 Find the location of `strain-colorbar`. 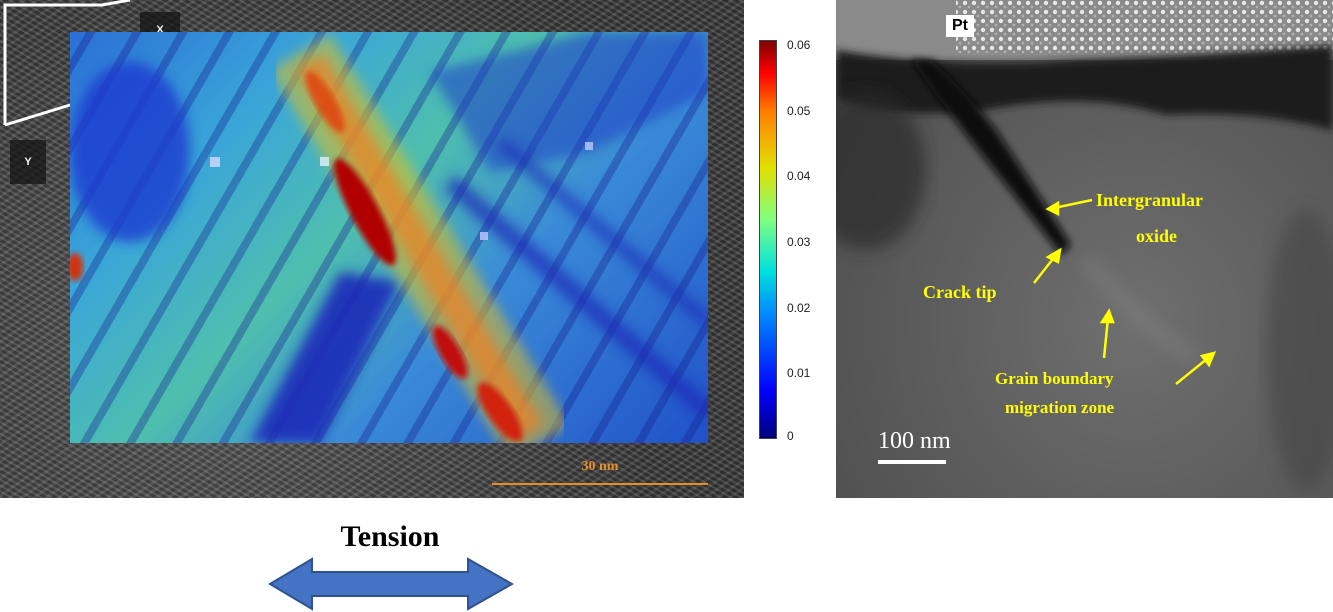

strain-colorbar is located at coordinates (768, 239).